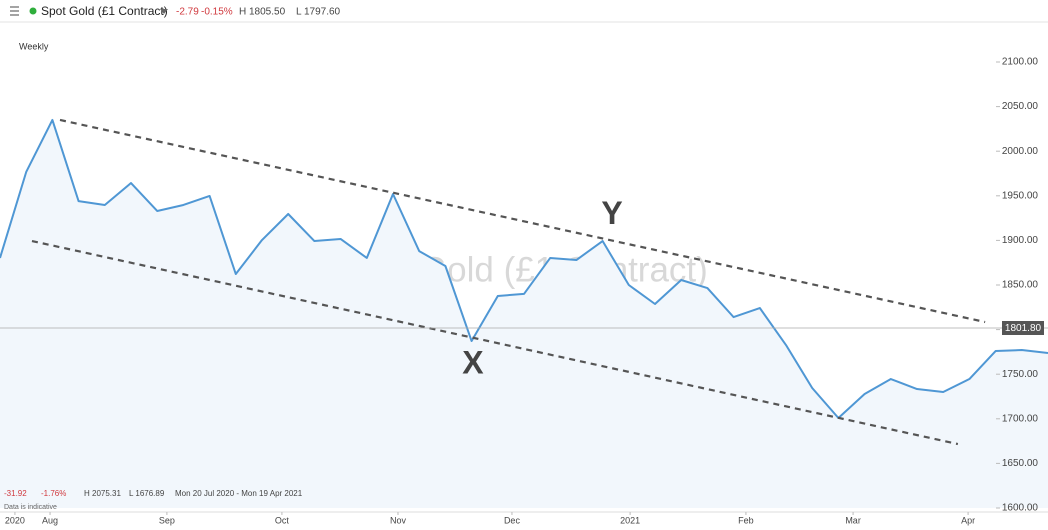  What do you see at coordinates (746, 520) in the screenshot?
I see `x-tick-label: Feb` at bounding box center [746, 520].